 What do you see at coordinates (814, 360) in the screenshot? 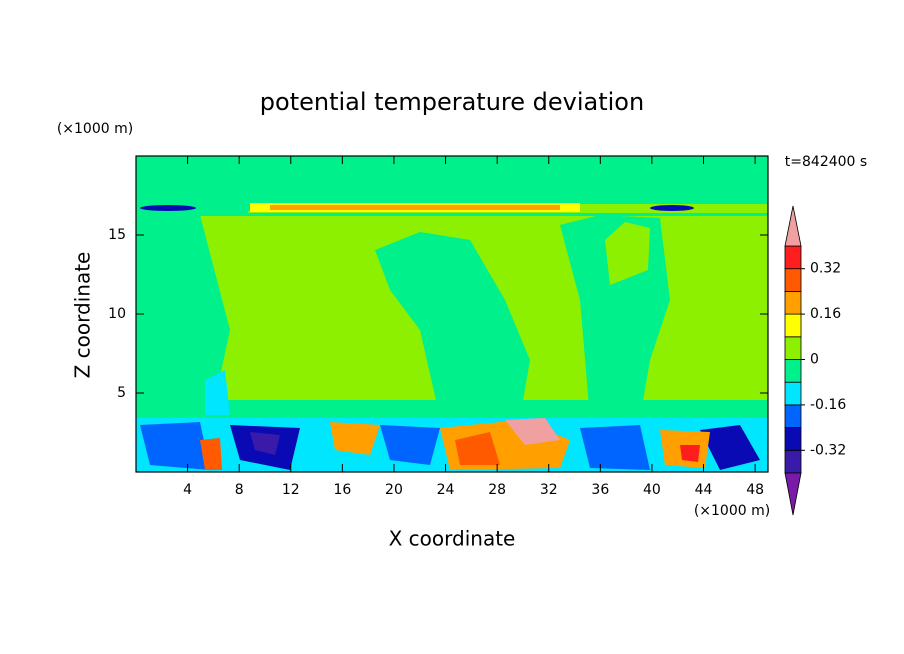
I see `colorbar-tick-label: 0` at bounding box center [814, 360].